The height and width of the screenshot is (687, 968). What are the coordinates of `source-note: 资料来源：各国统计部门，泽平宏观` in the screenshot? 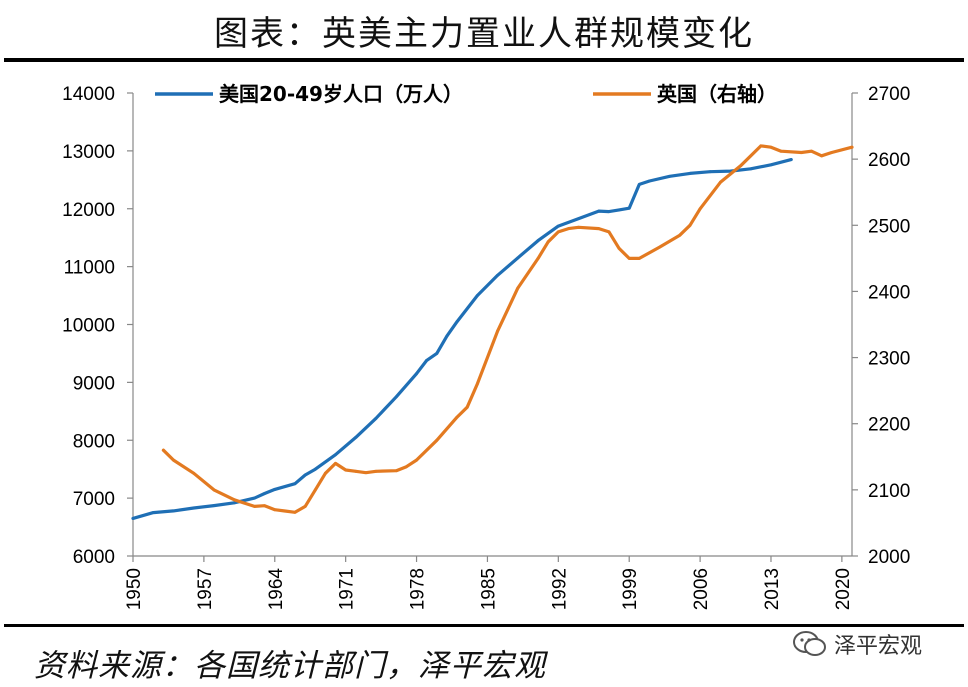 It's located at (290, 666).